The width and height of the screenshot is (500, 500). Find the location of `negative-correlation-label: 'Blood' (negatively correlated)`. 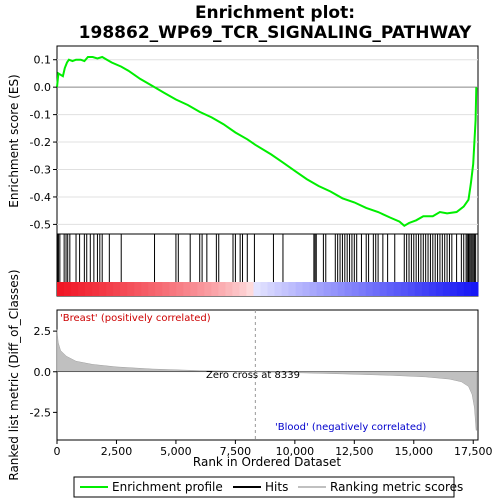

negative-correlation-label: 'Blood' (negatively correlated) is located at coordinates (350, 427).